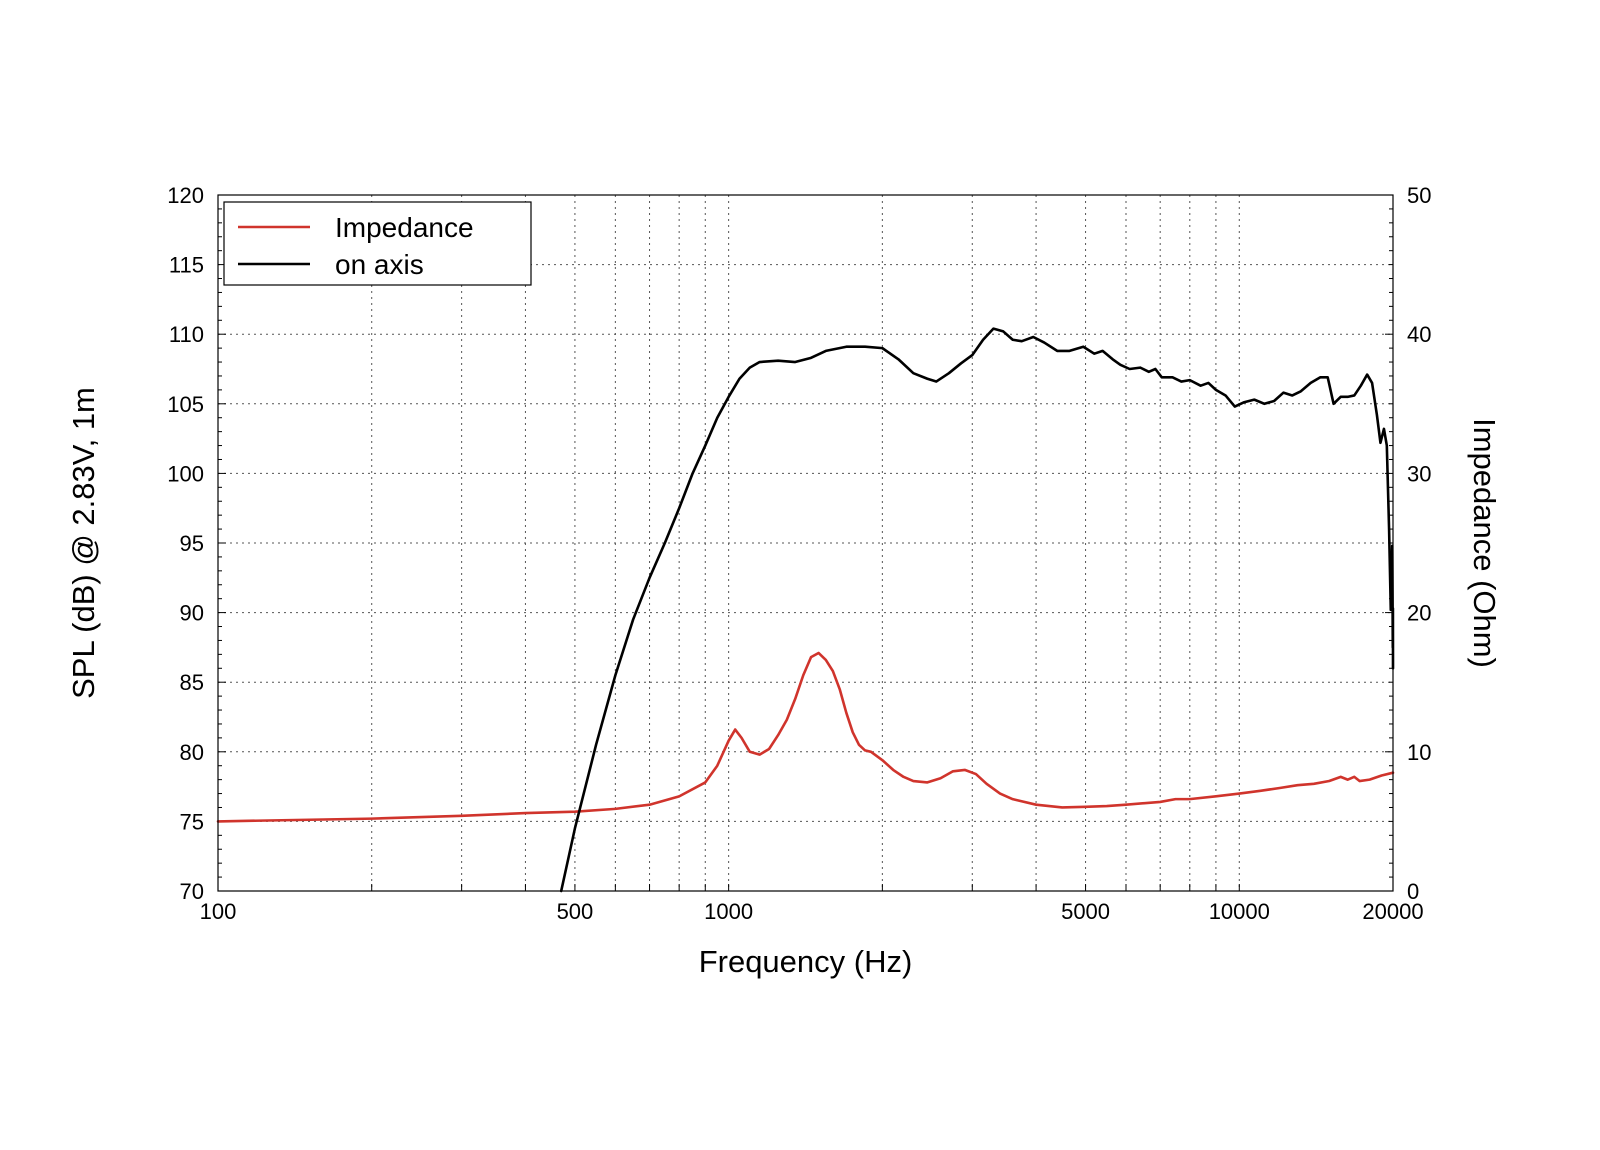 Image resolution: width=1600 pixels, height=1150 pixels. Describe the element at coordinates (1419, 613) in the screenshot. I see `y2-tick-label: 20` at that location.